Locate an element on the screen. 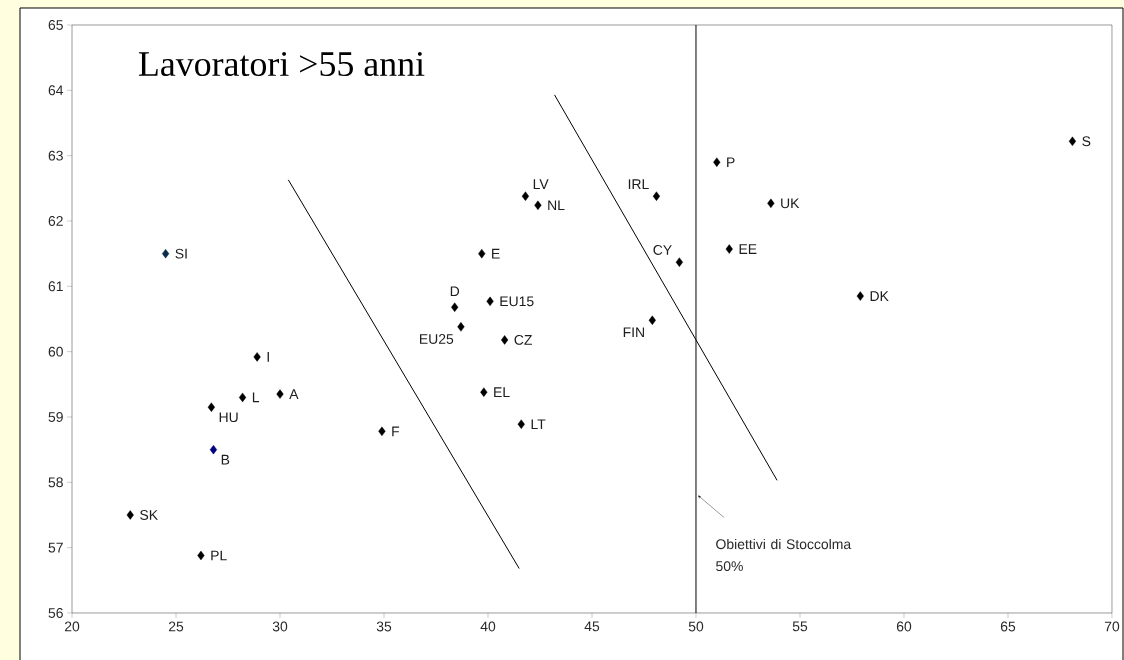 The width and height of the screenshot is (1124, 660). x-tick-label: 35 is located at coordinates (384, 626).